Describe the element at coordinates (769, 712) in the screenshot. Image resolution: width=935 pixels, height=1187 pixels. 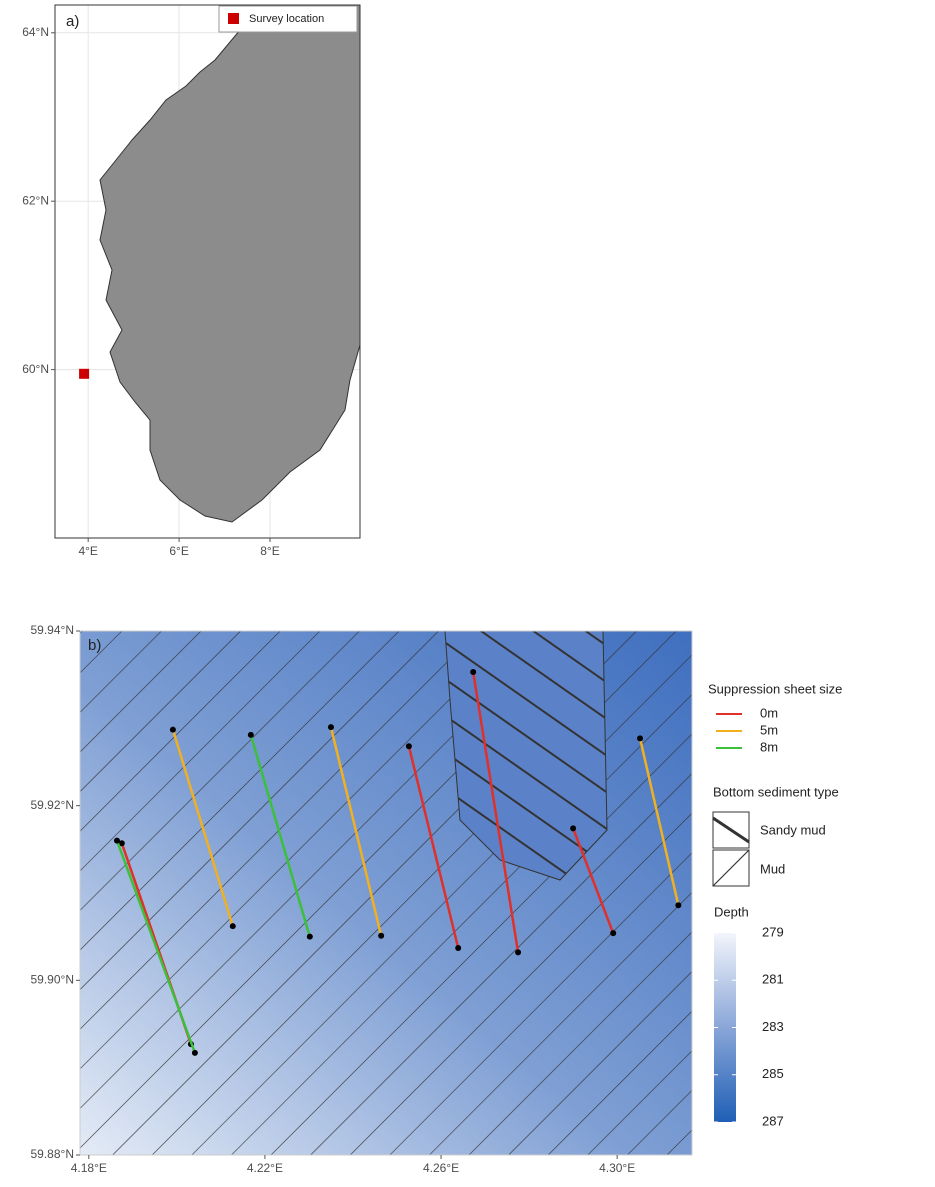
I see `legend-label: 0m` at that location.